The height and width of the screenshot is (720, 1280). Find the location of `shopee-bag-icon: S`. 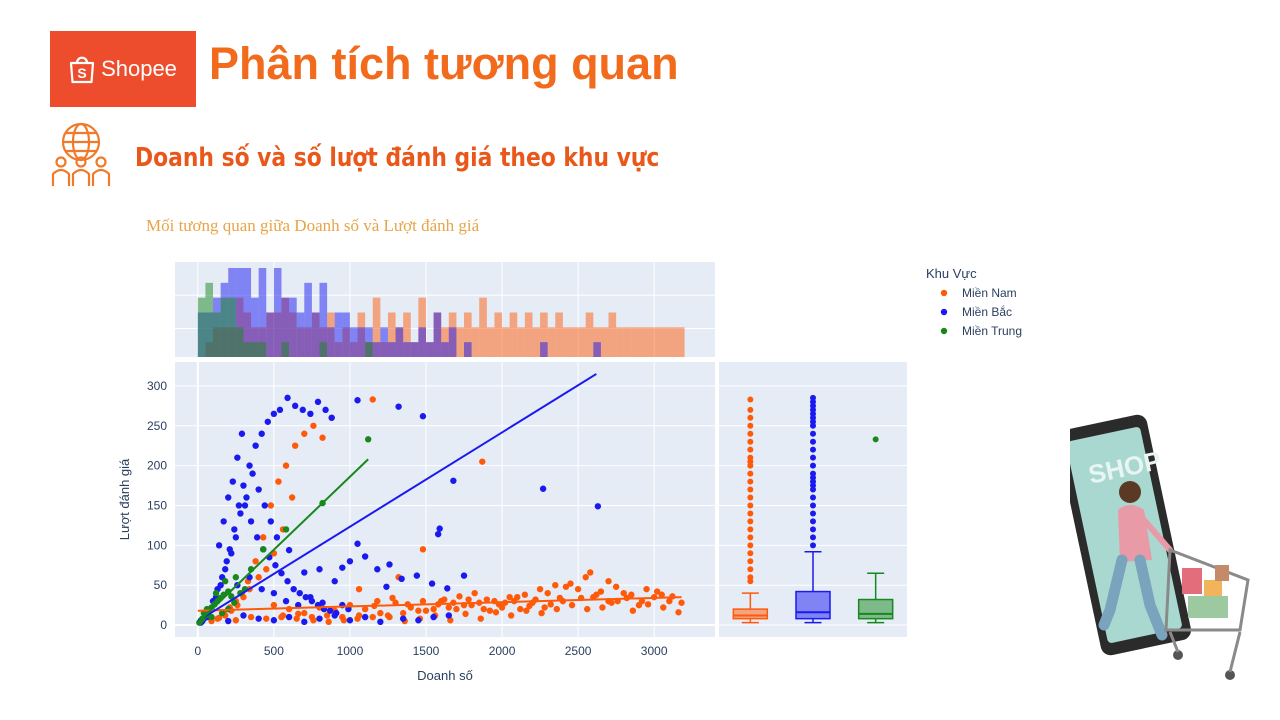

shopee-bag-icon: S is located at coordinates (82, 70).